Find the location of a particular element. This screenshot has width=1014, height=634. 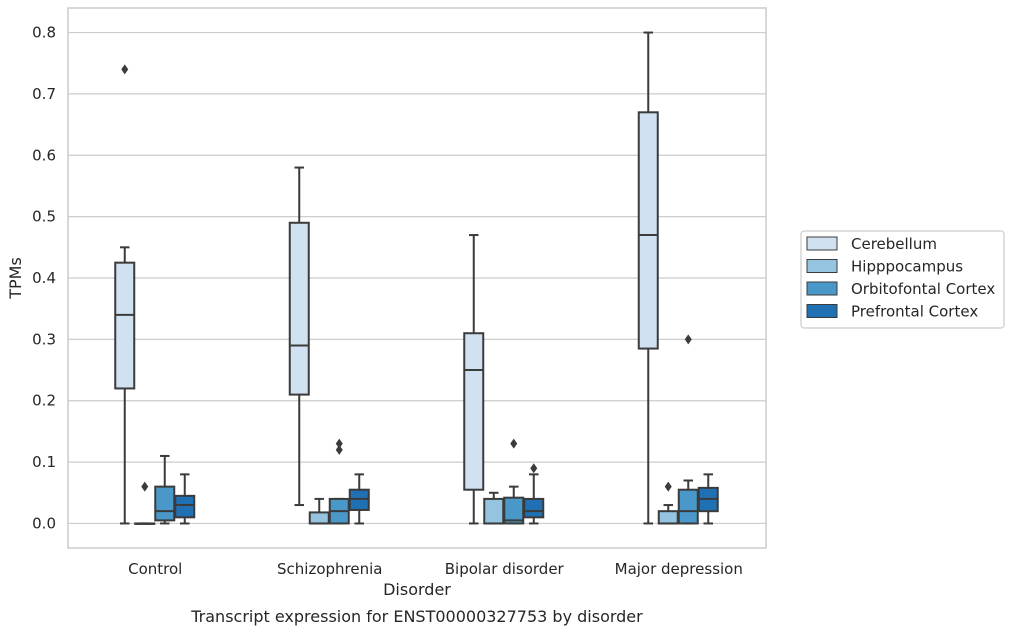

x-axis-title: Disorder is located at coordinates (417, 589).